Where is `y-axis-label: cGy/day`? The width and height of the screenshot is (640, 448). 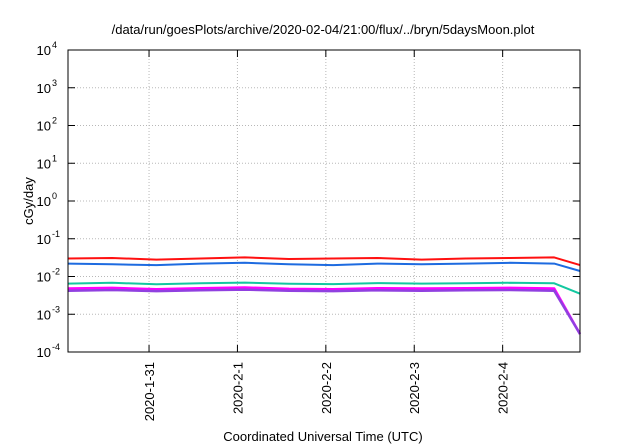 y-axis-label: cGy/day is located at coordinates (28, 201).